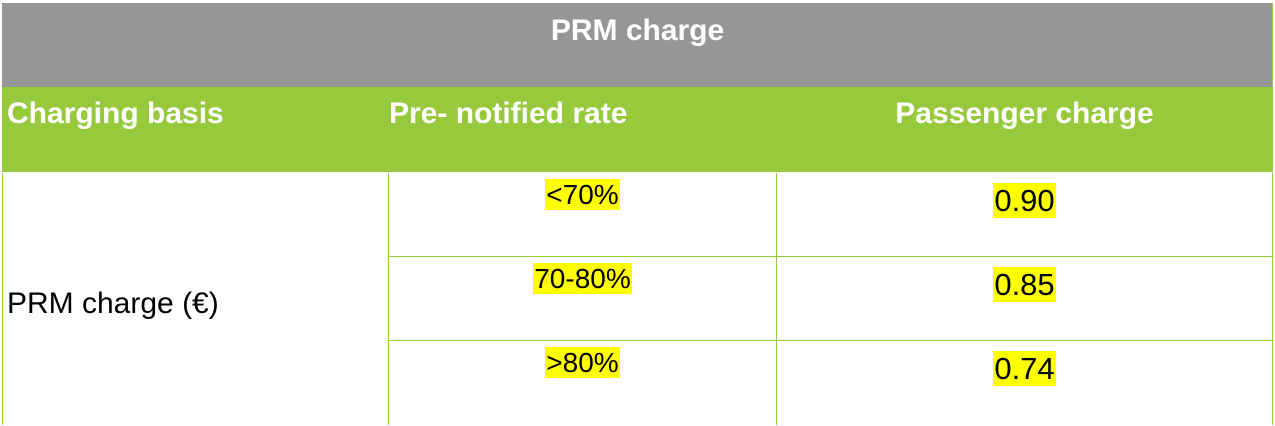  What do you see at coordinates (1024, 129) in the screenshot?
I see `header-passenger-charge: Passenger charge` at bounding box center [1024, 129].